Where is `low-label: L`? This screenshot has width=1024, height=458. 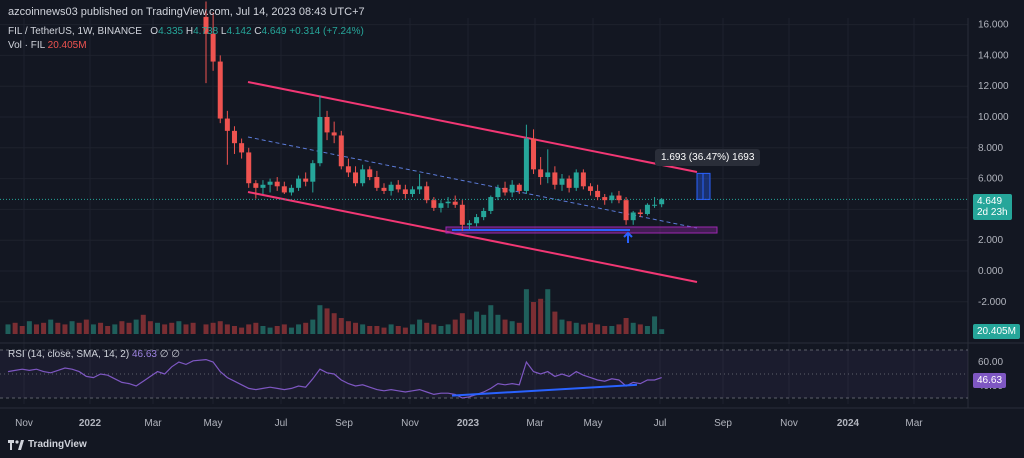 low-label: L is located at coordinates (223, 31).